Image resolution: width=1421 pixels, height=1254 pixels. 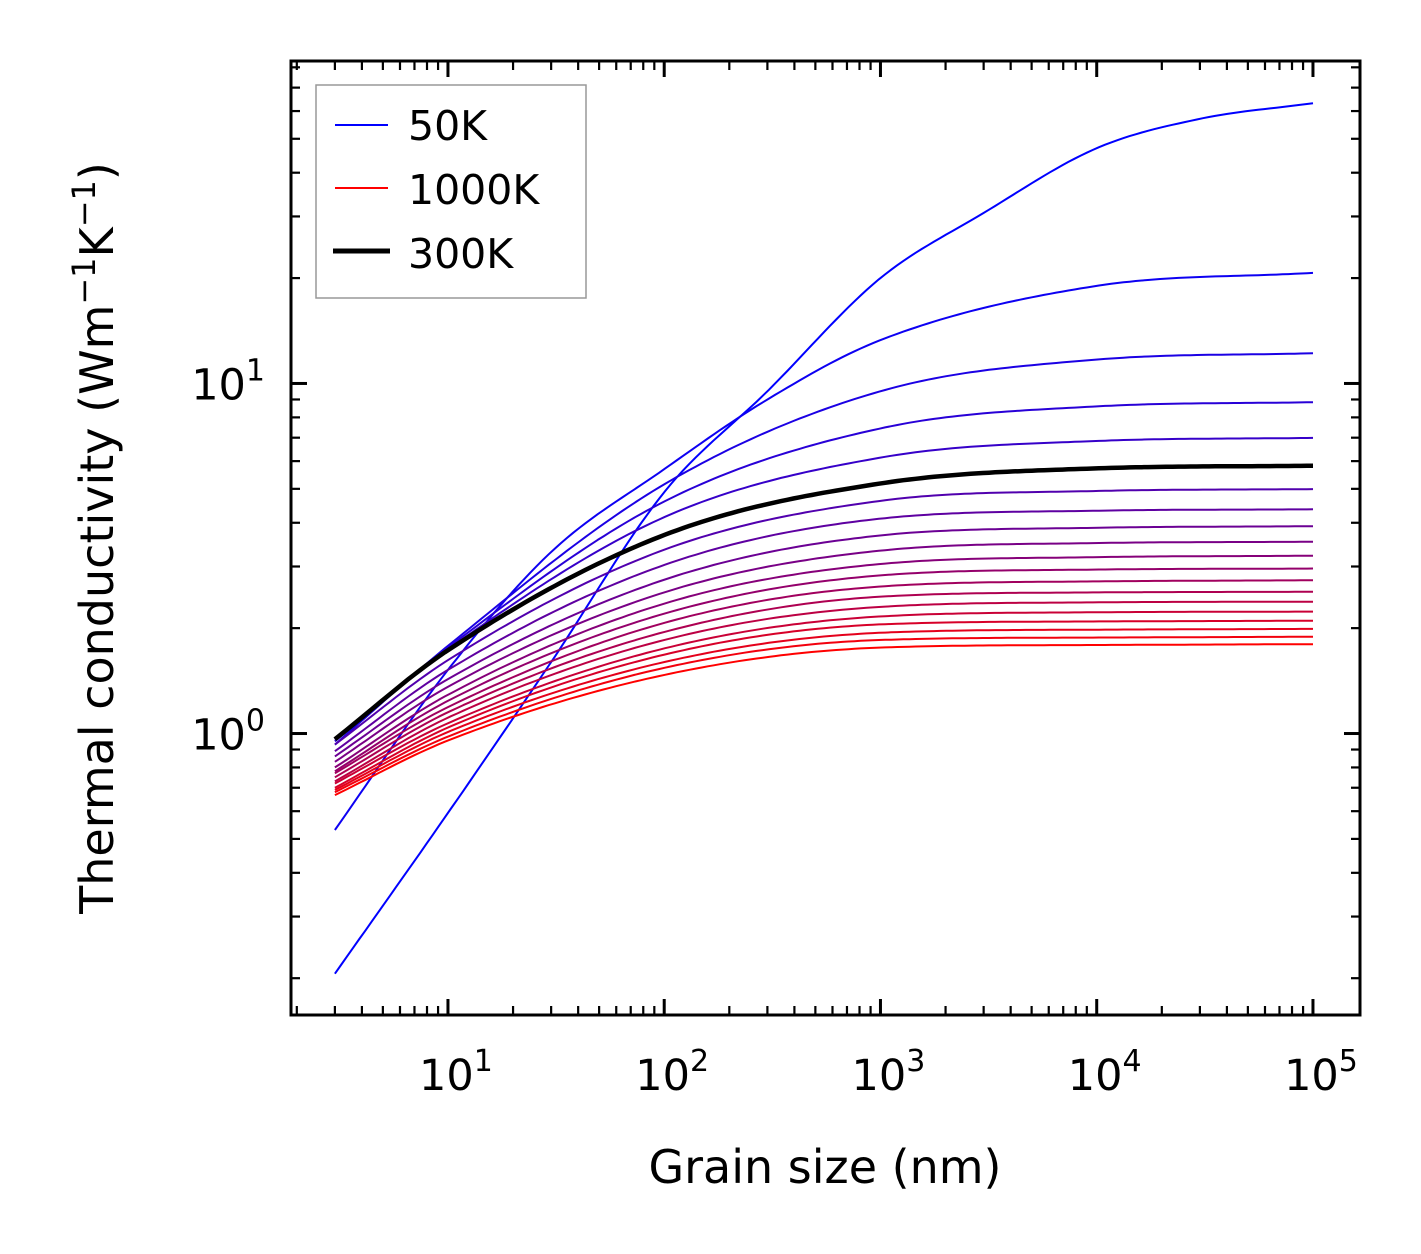 I want to click on series-line-450k, so click(x=824, y=641).